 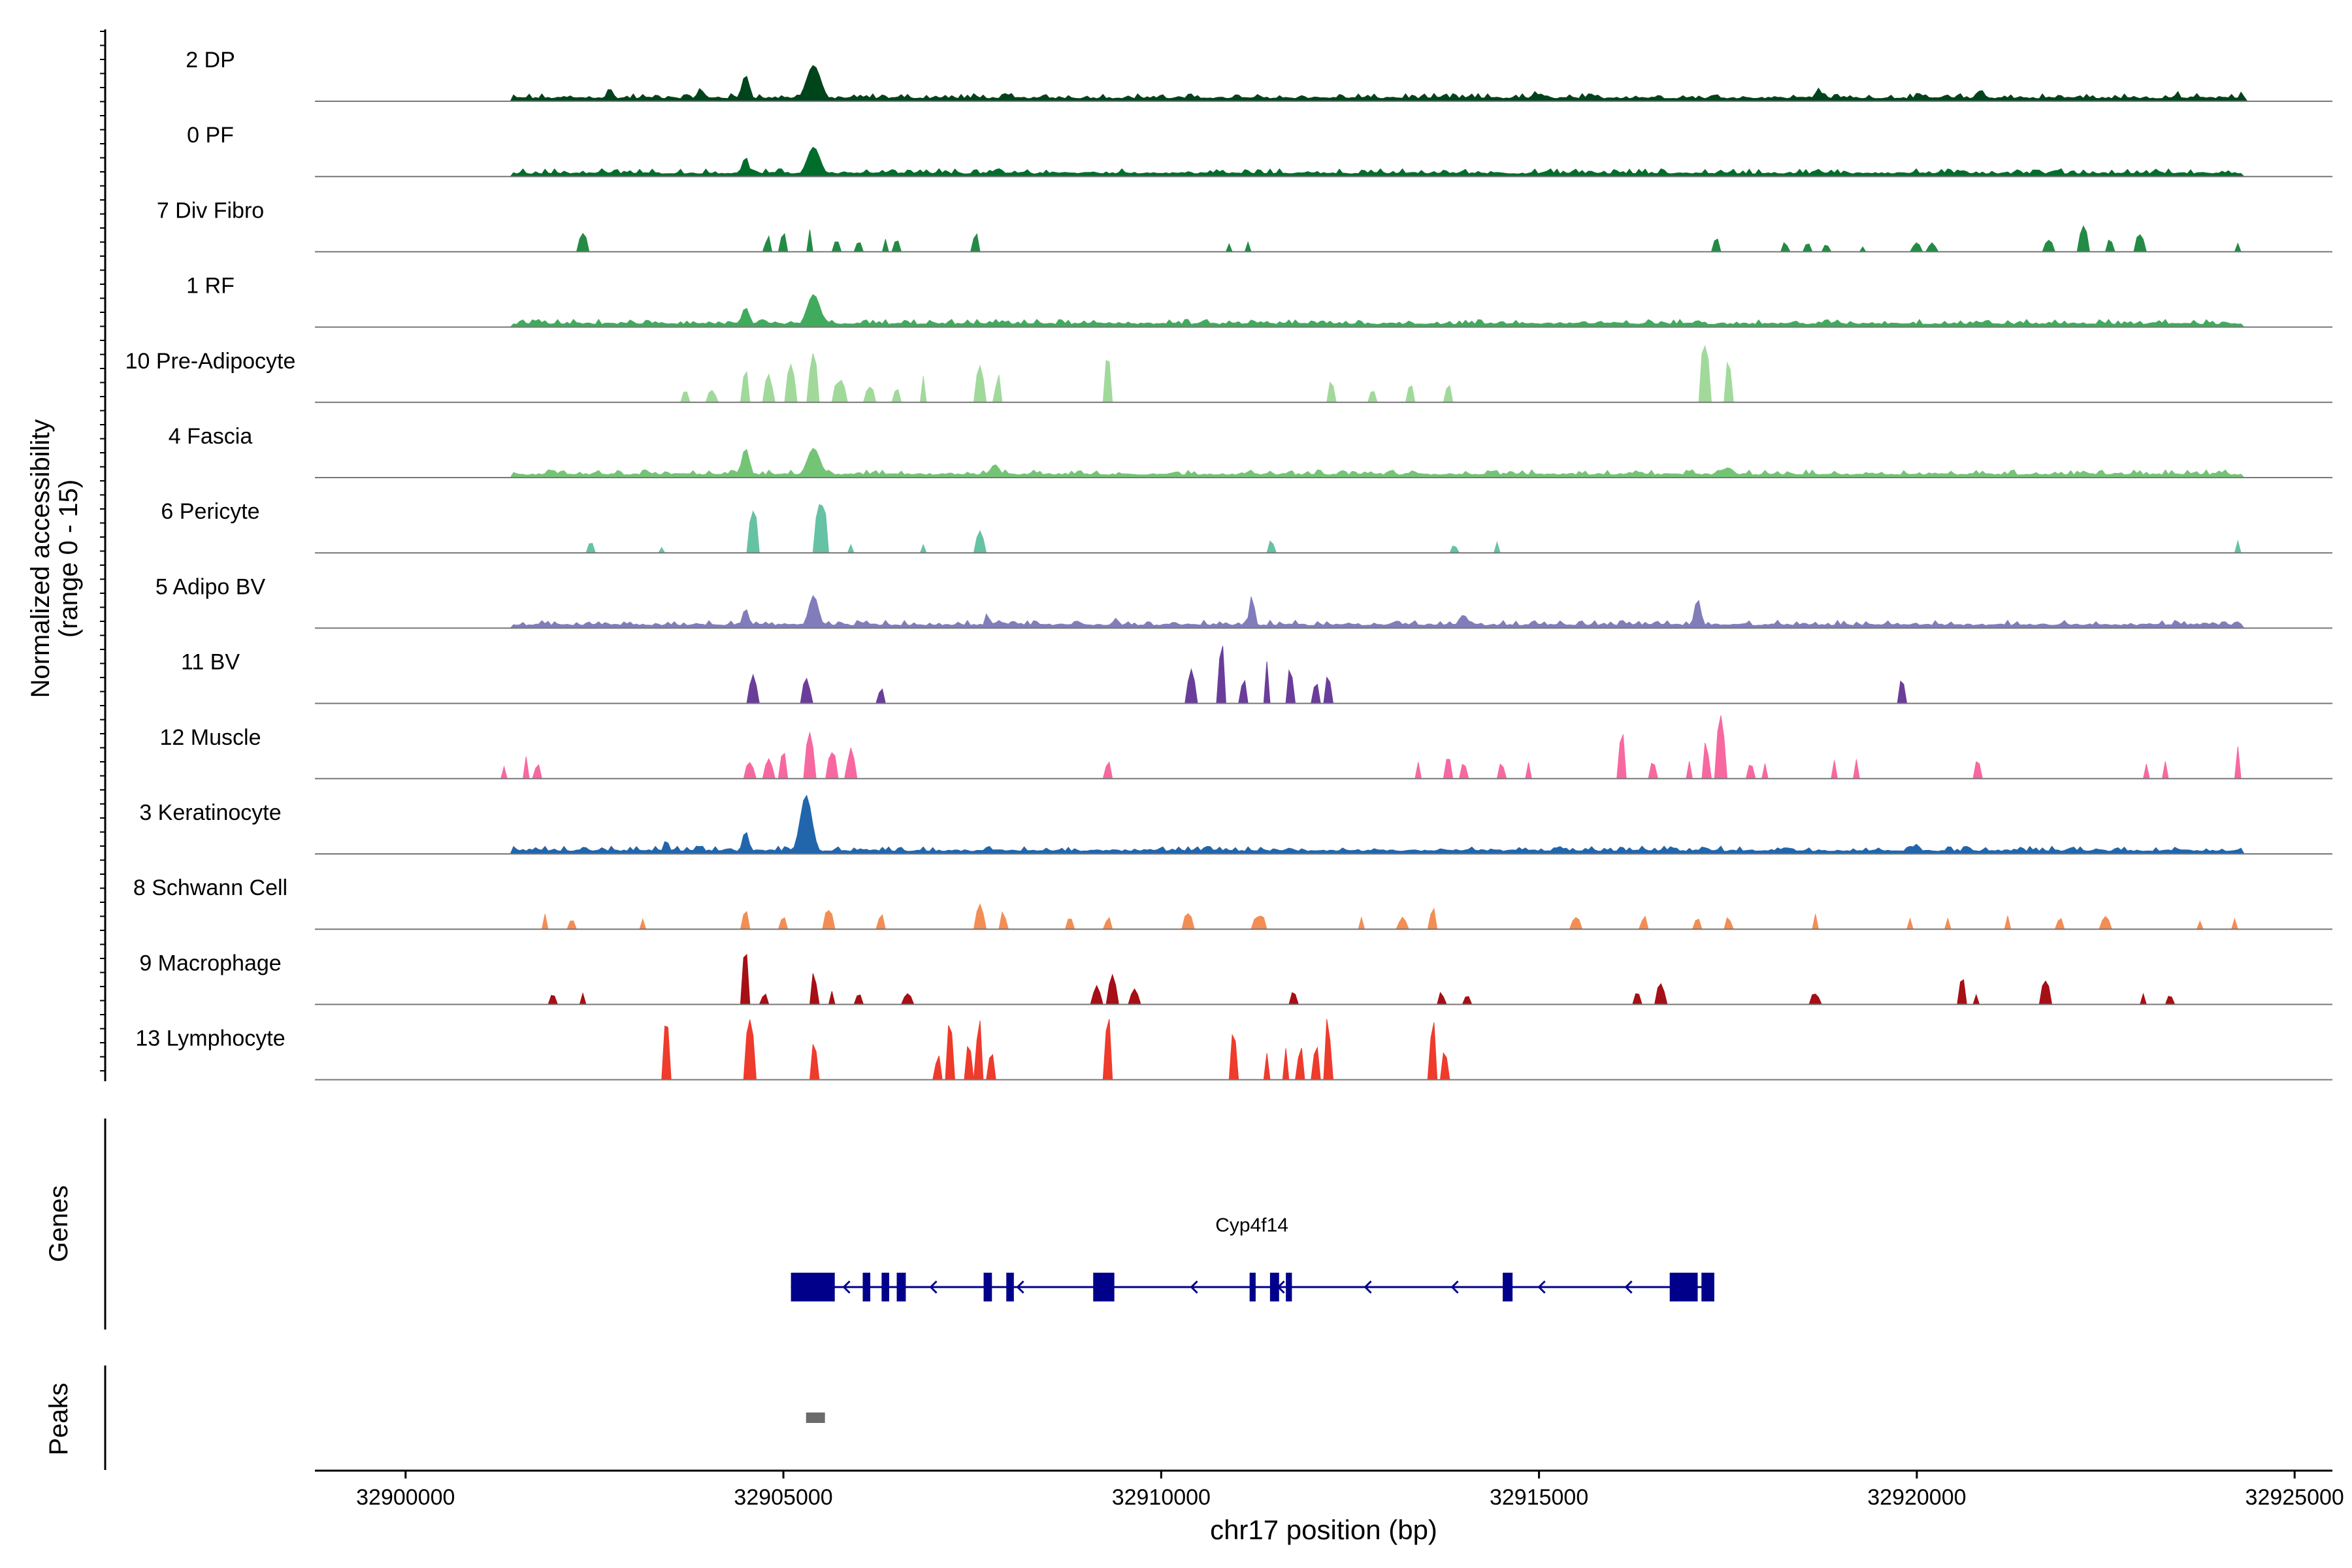 I want to click on track-label: 11 BV, so click(x=210, y=662).